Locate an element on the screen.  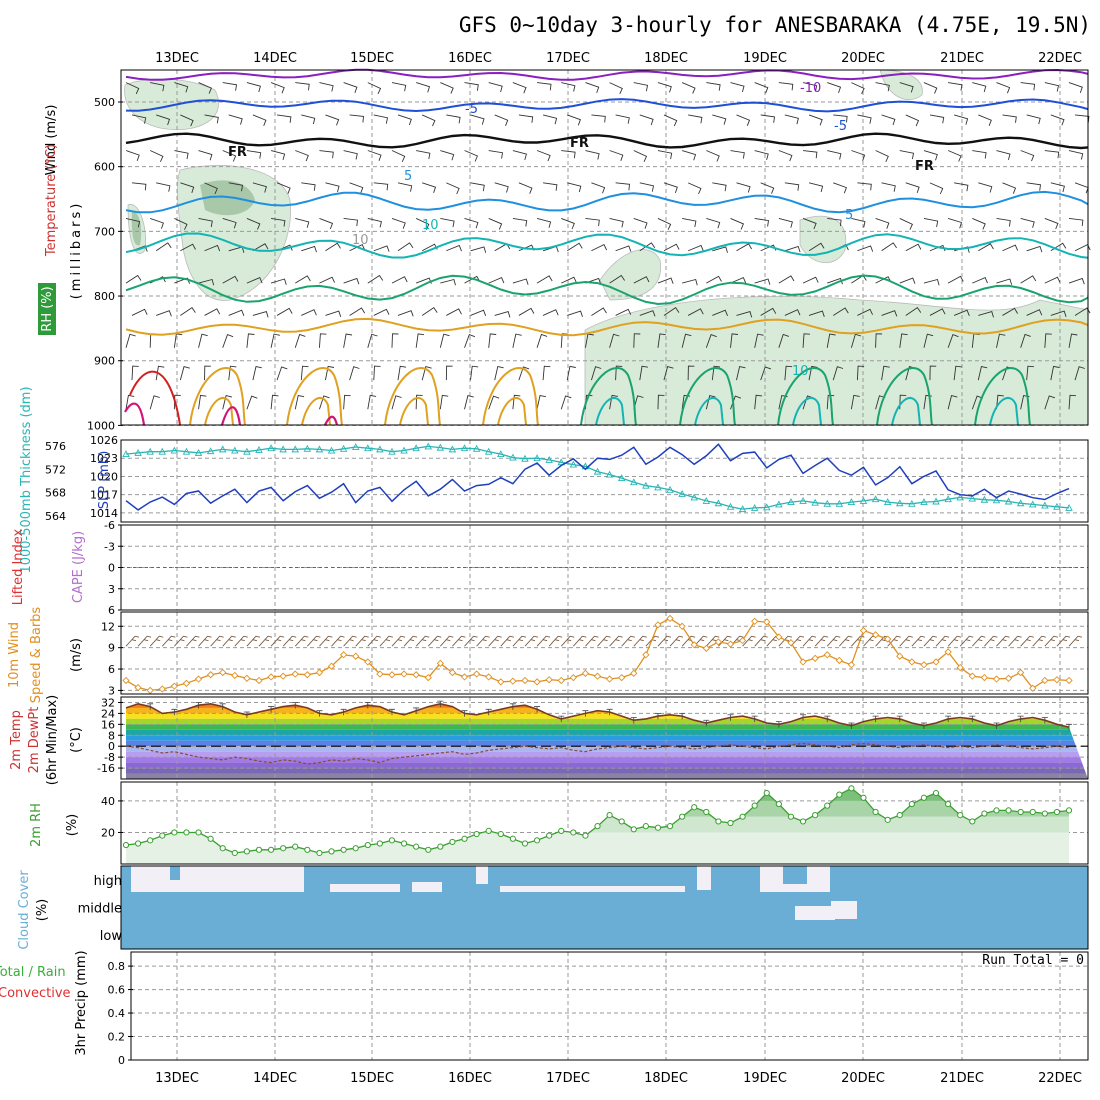
upper-temp-label: Temperature (°C) is located at coordinates (51, 200).